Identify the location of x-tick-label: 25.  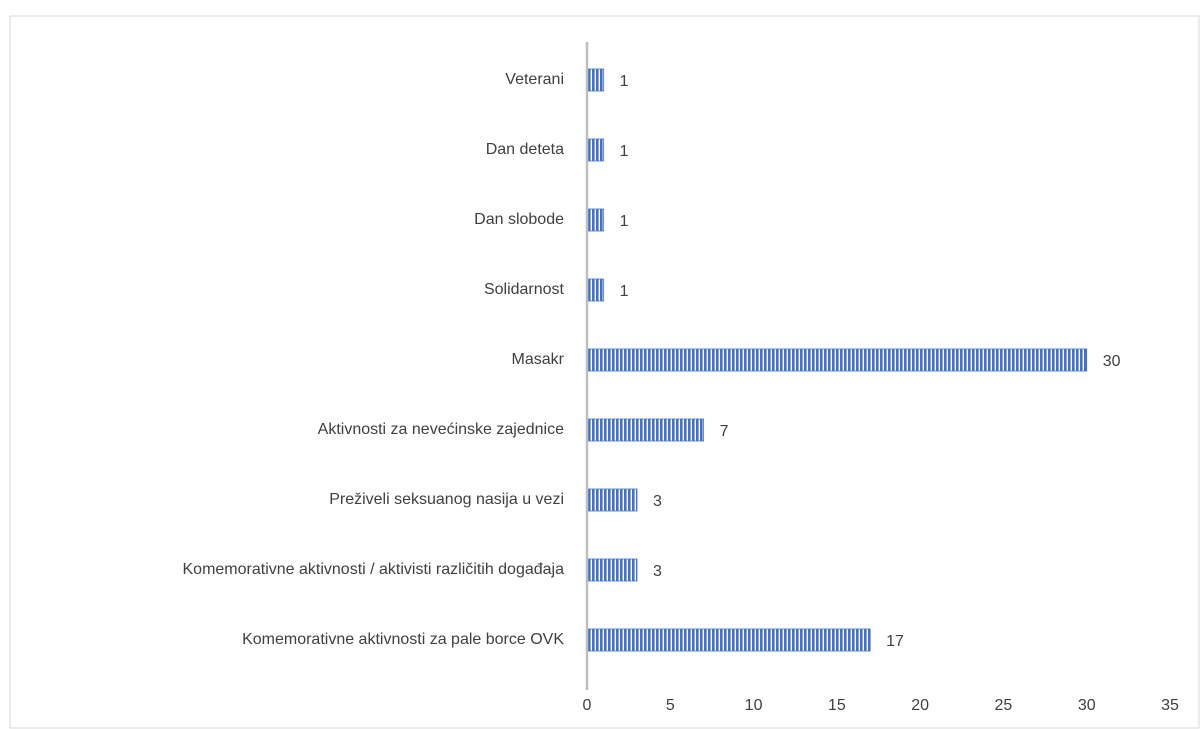
(1004, 705).